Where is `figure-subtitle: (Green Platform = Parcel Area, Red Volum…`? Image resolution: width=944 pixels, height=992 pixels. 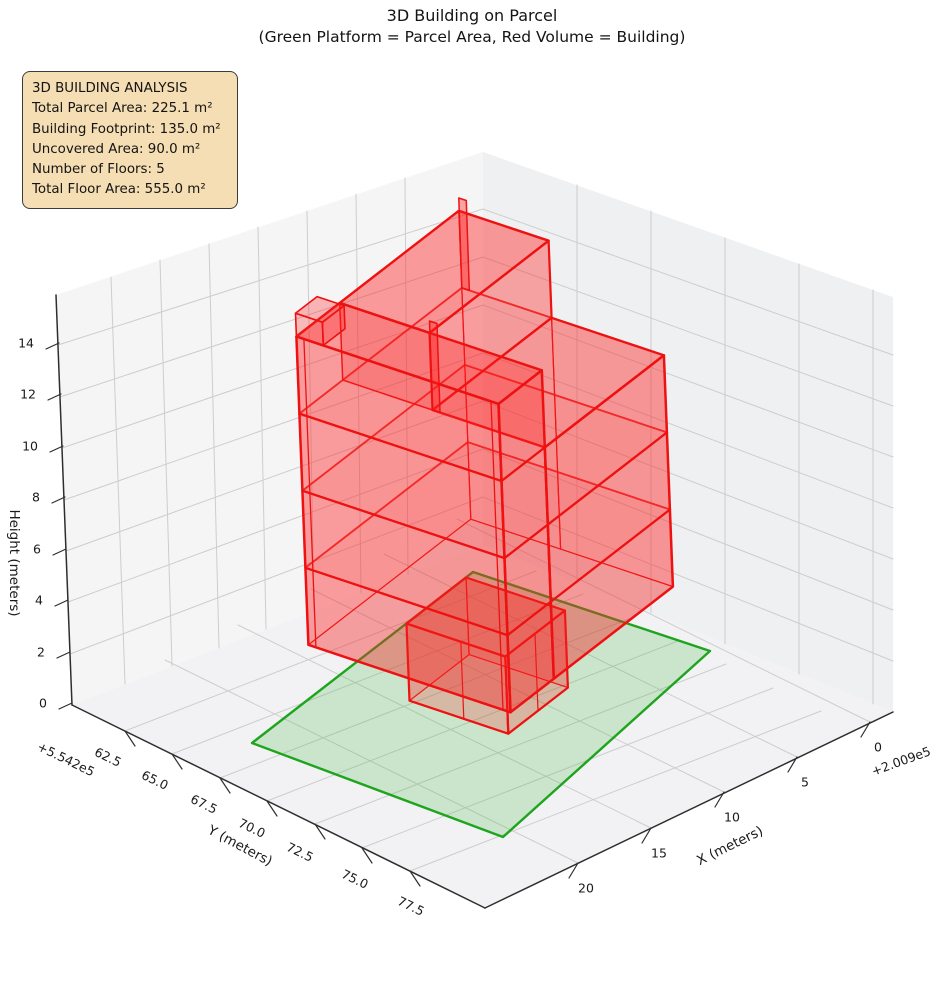 figure-subtitle: (Green Platform = Parcel Area, Red Volum… is located at coordinates (472, 37).